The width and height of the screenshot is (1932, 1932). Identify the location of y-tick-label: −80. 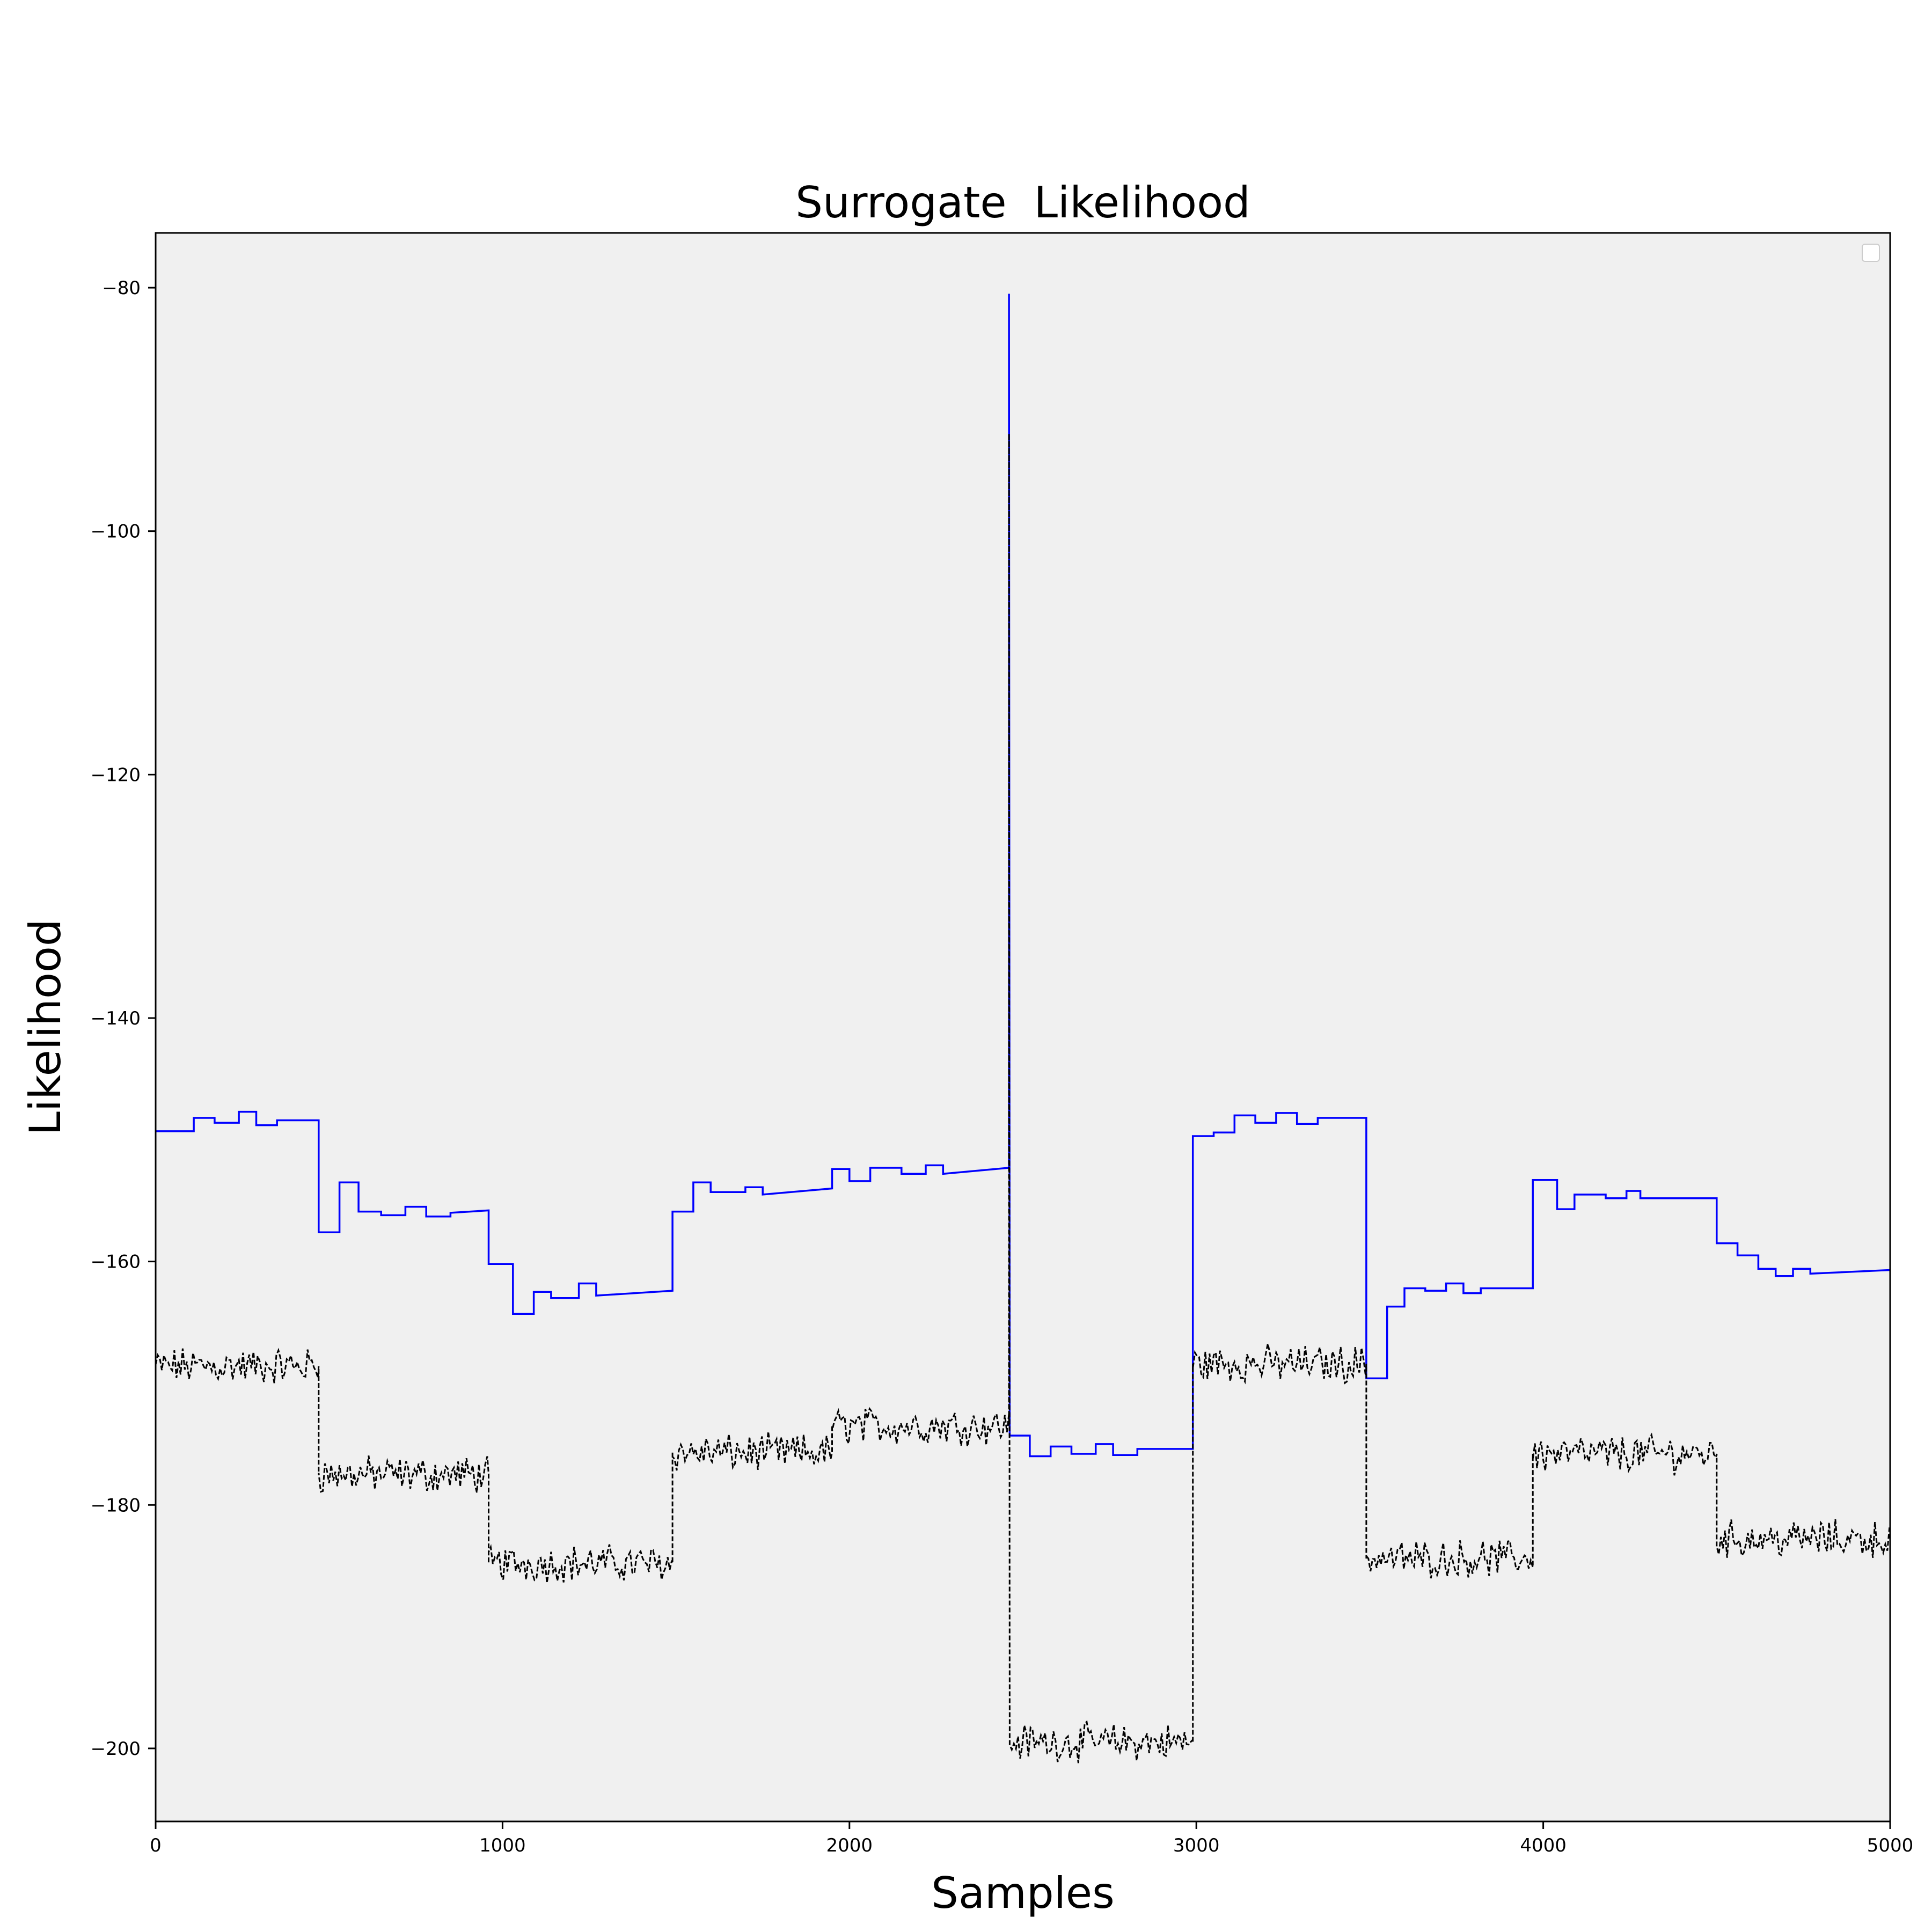
(121, 288).